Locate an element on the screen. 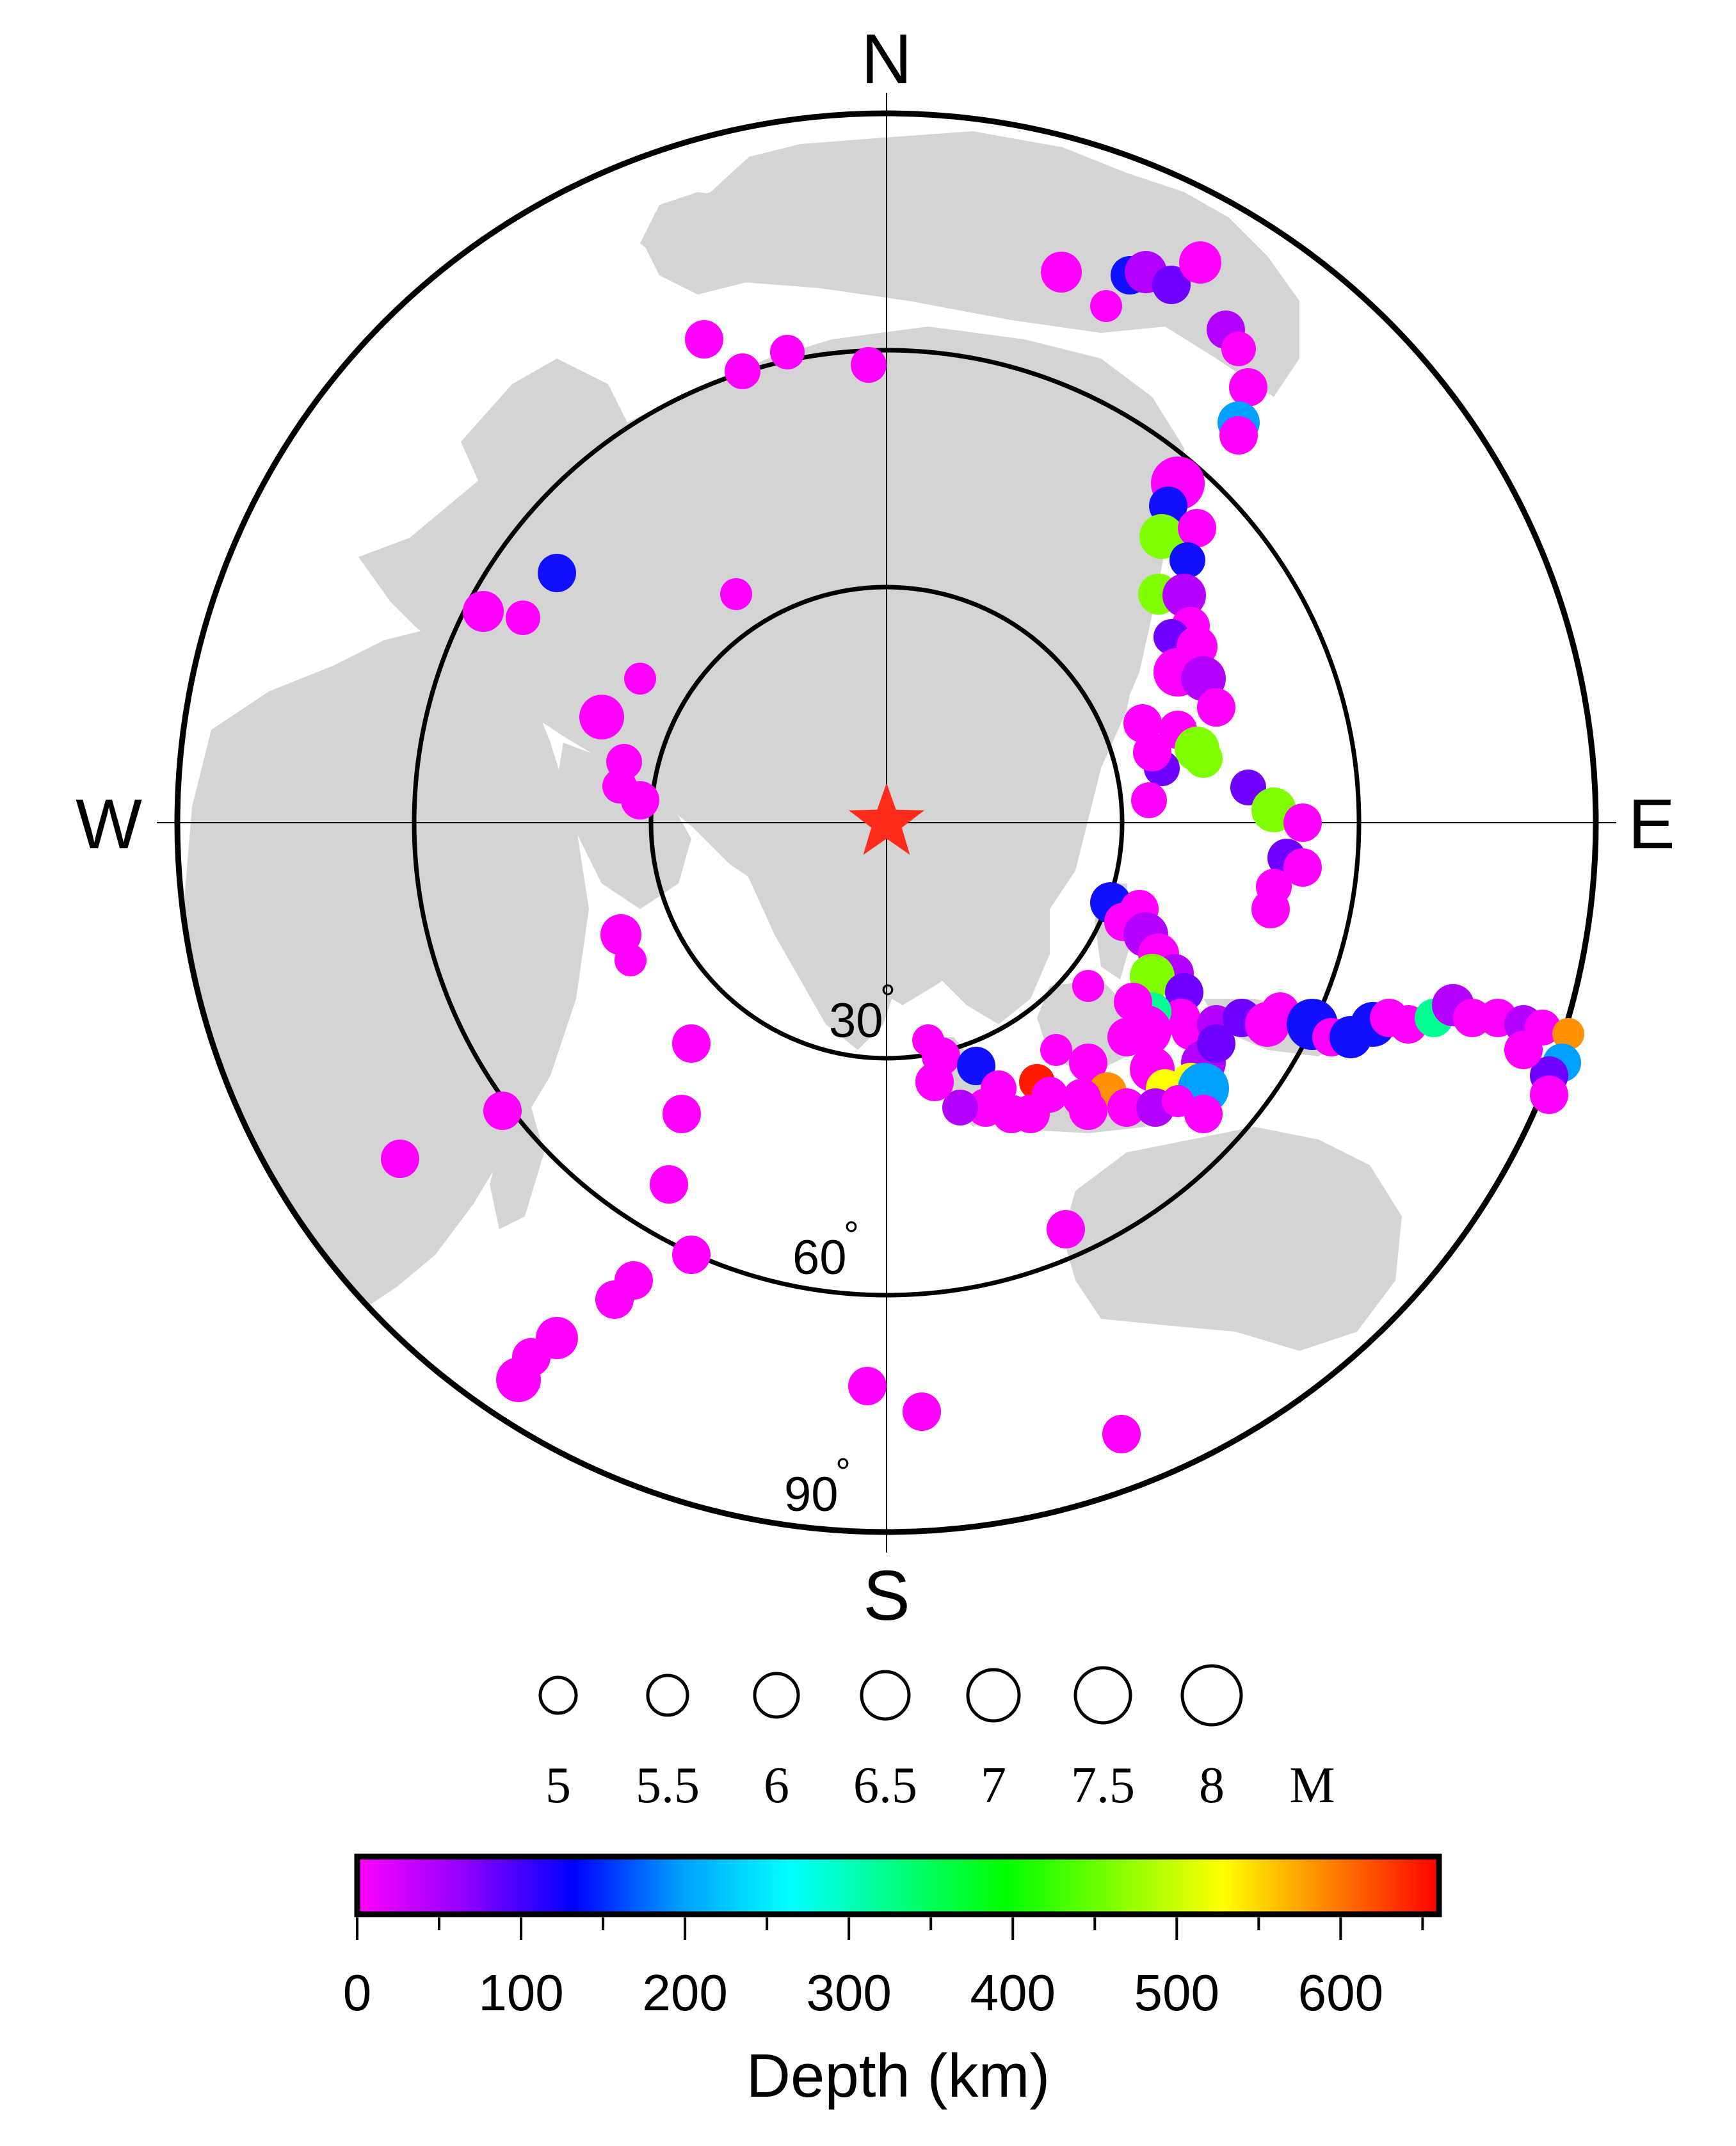 The height and width of the screenshot is (2146, 1736). colorbar-tick-label: 300 is located at coordinates (848, 1992).